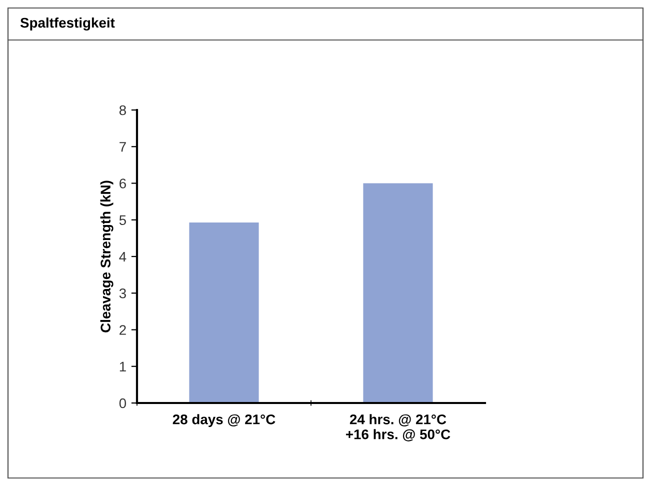  I want to click on y-axis-title: Cleavage Strength (kN), so click(107, 256).